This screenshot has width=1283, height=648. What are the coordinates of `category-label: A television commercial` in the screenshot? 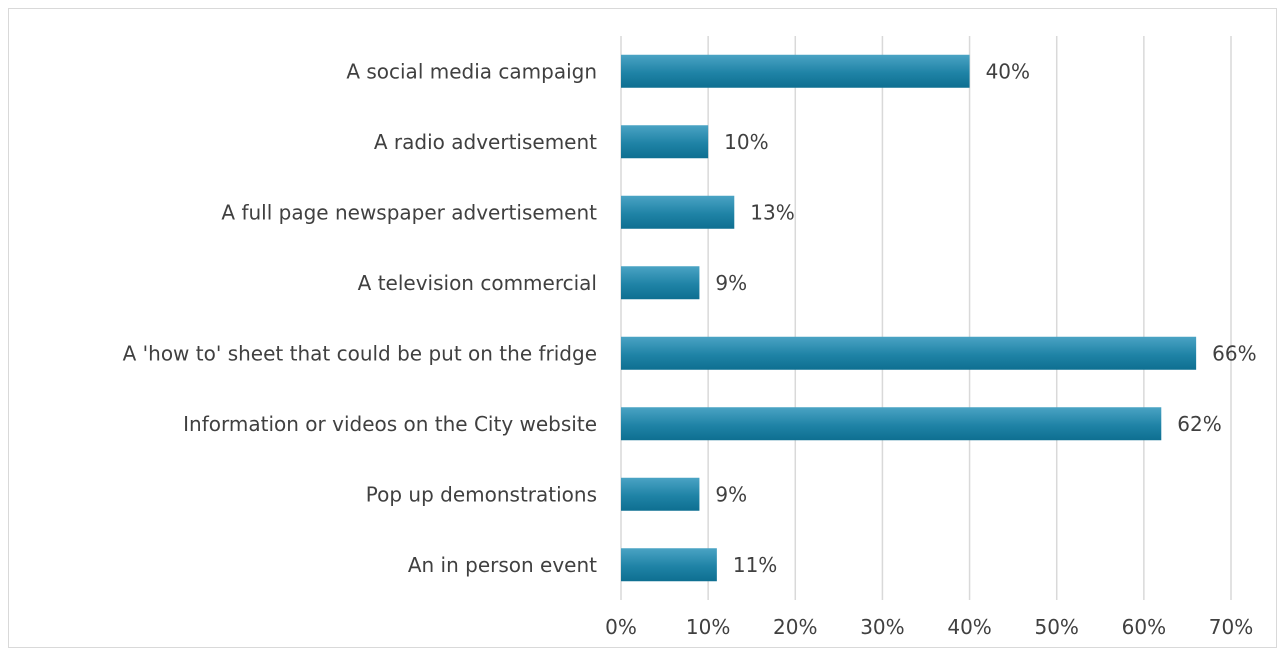 It's located at (477, 283).